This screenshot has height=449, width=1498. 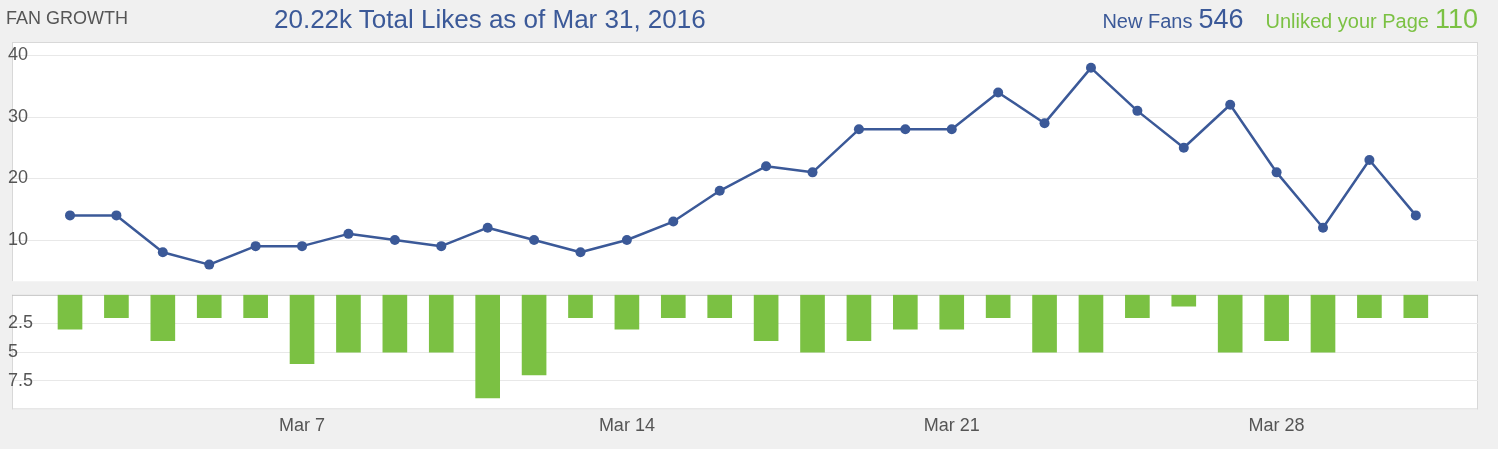 What do you see at coordinates (626, 425) in the screenshot?
I see `x-tick-label: Mar 14` at bounding box center [626, 425].